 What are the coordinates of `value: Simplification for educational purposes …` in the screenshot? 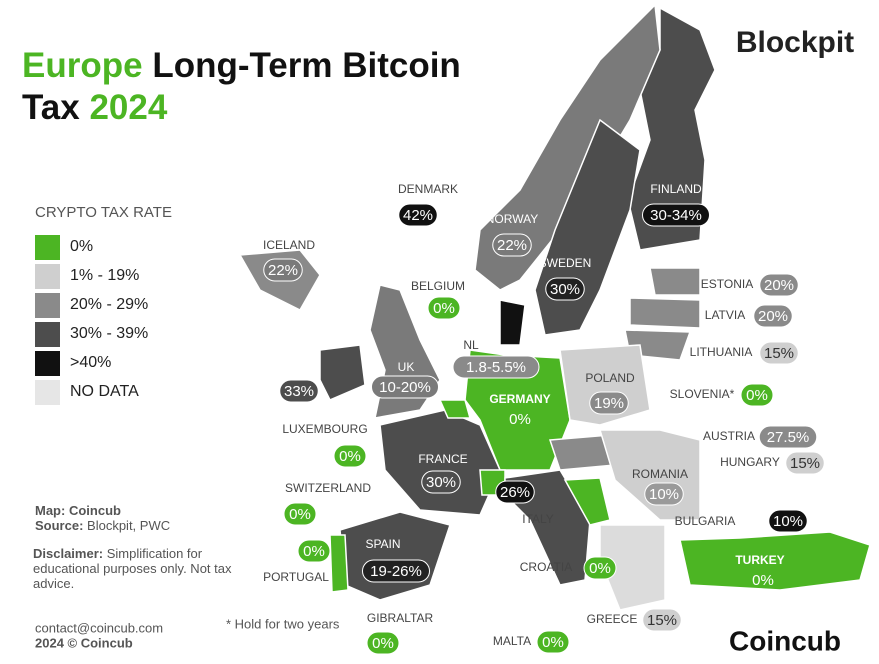 It's located at (132, 568).